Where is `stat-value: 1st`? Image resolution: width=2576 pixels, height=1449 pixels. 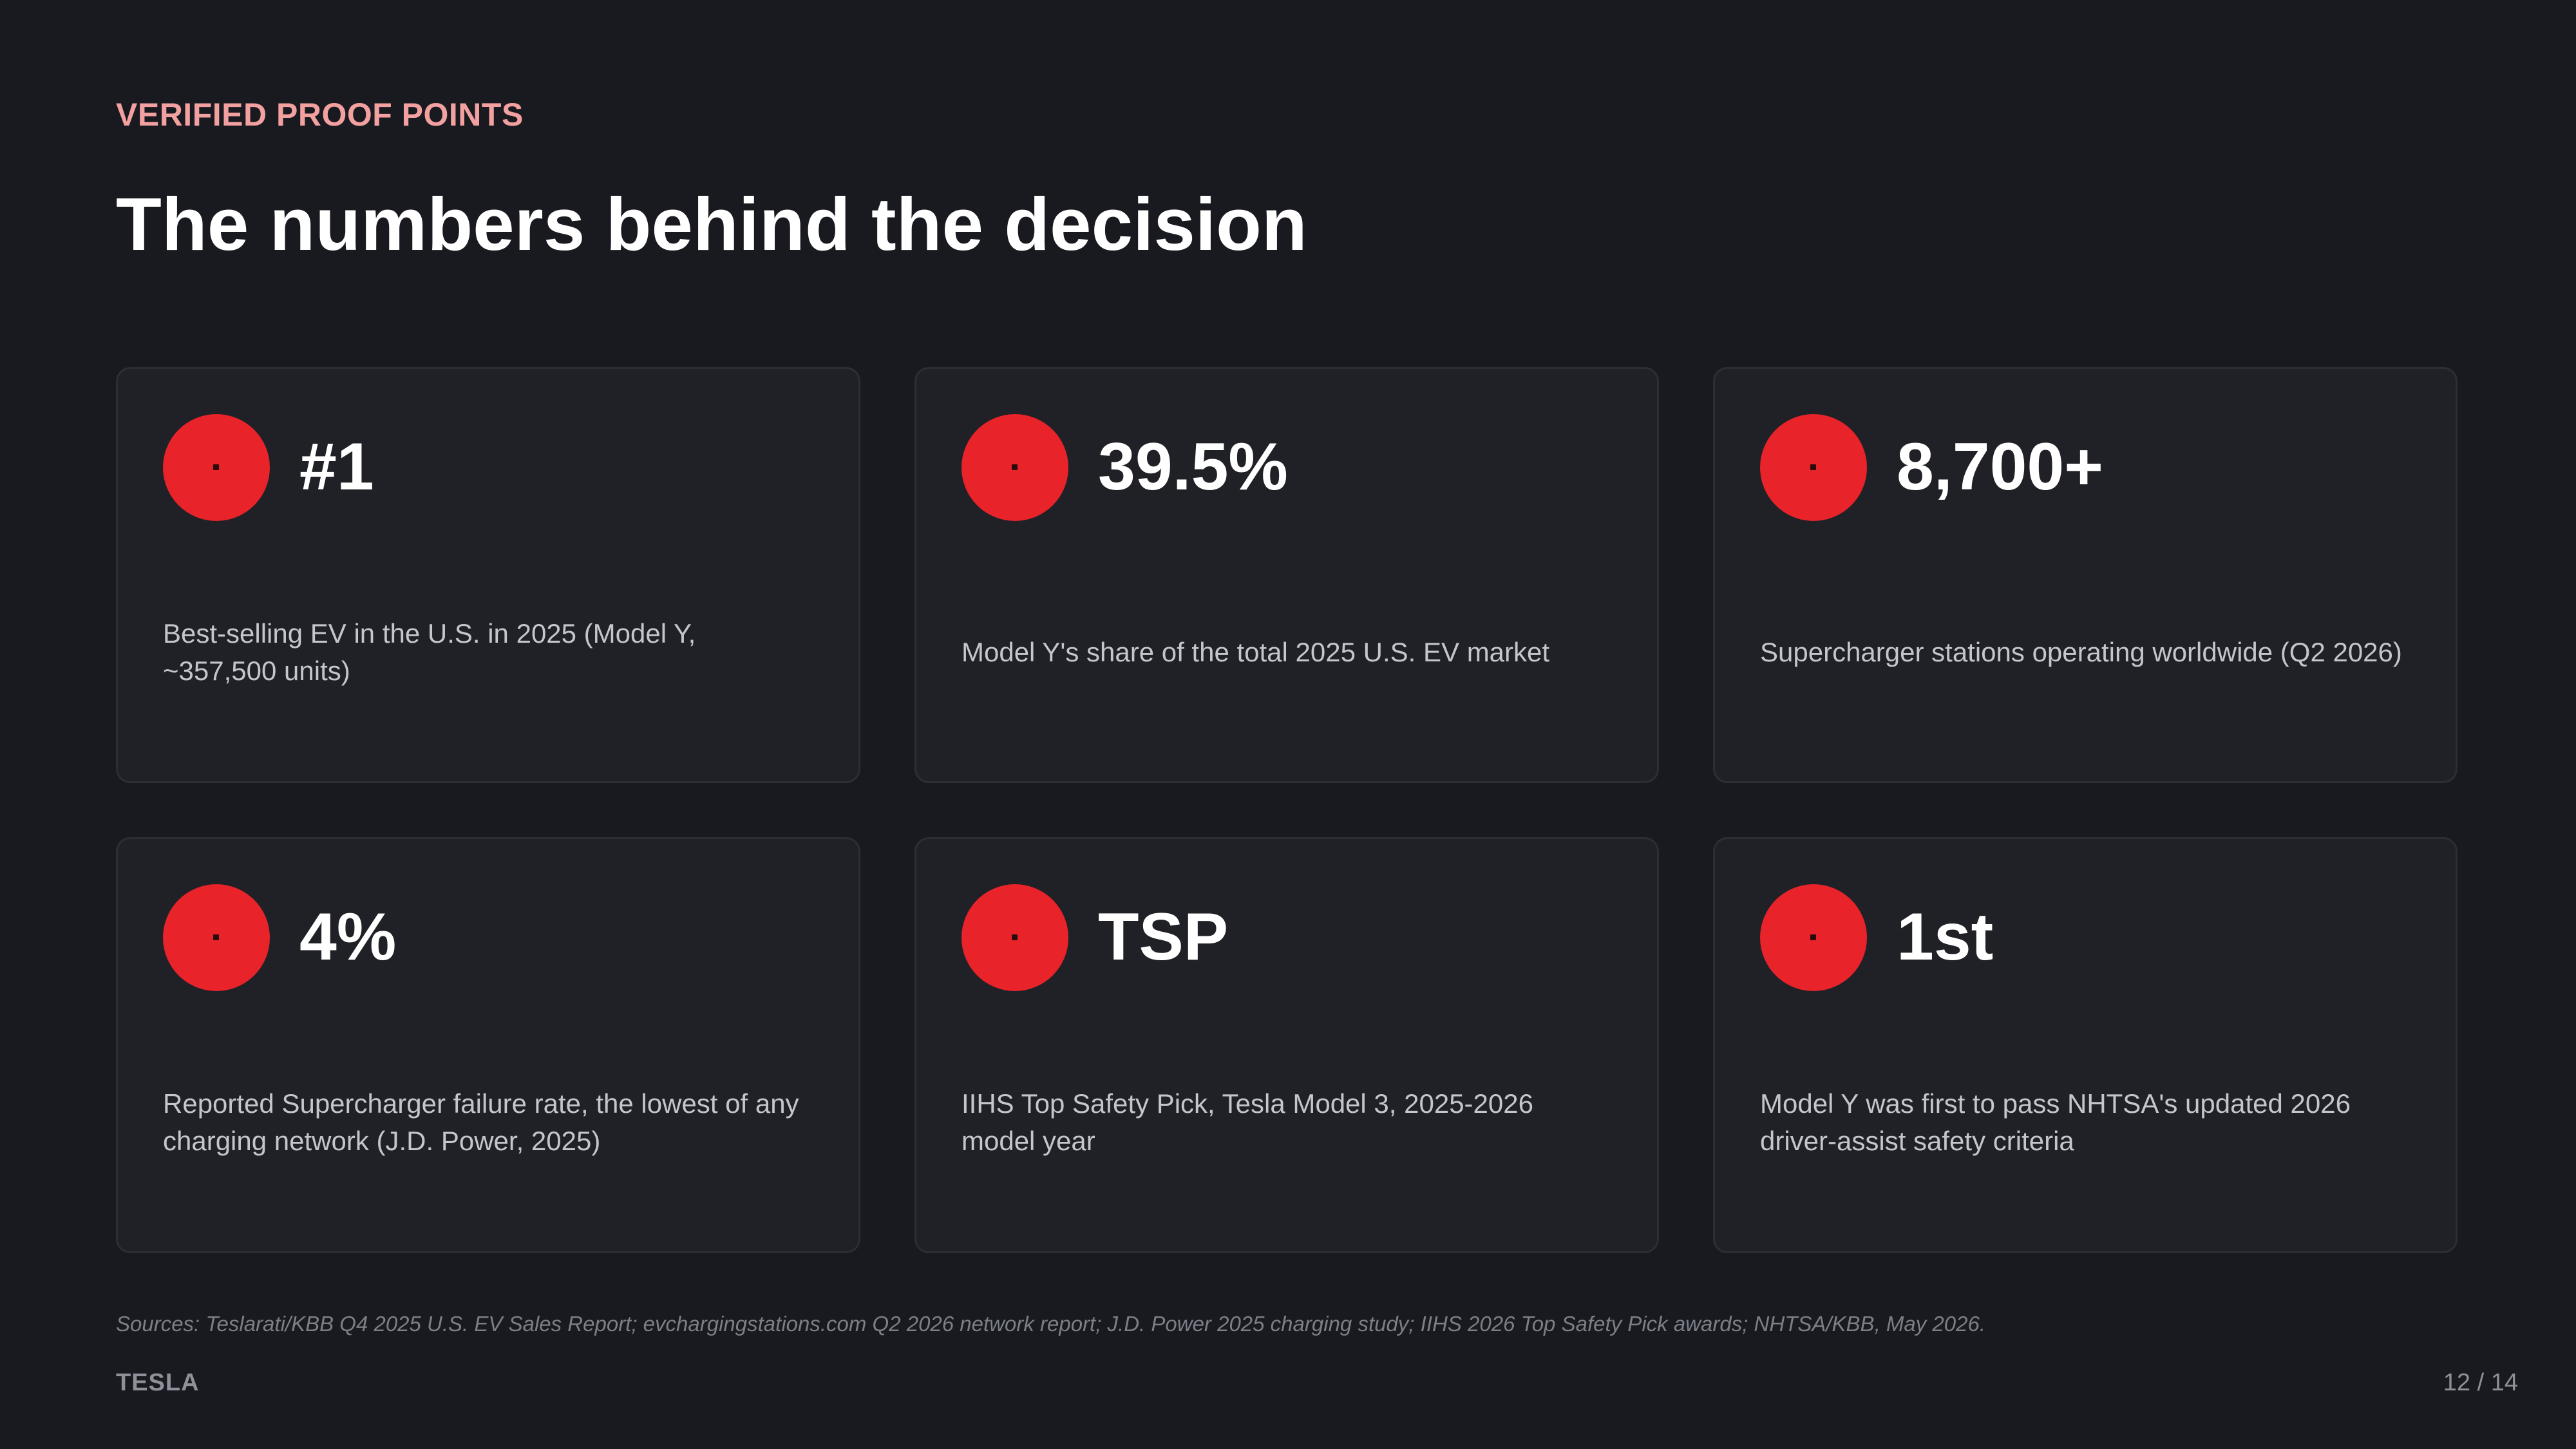
stat-value: 1st is located at coordinates (1946, 937).